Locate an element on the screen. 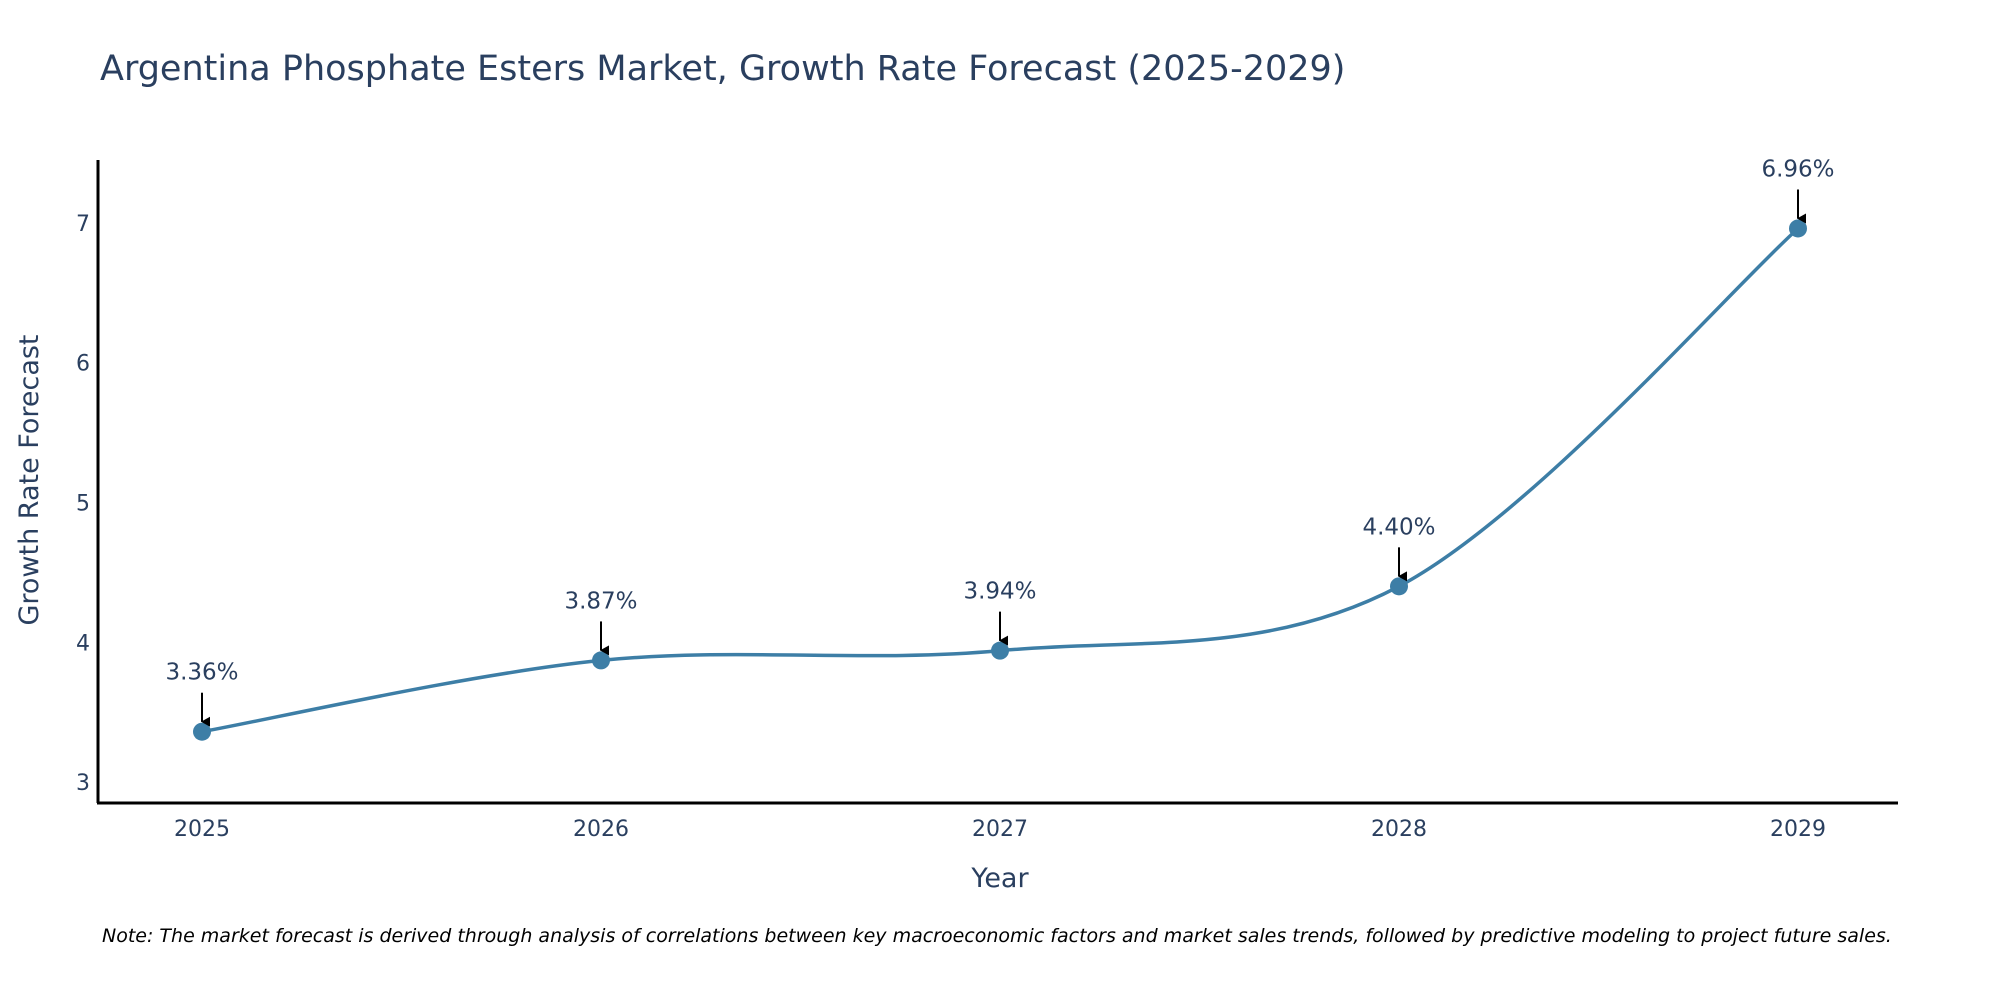 The image size is (2000, 1004). x-tick-label: 2028 is located at coordinates (1399, 829).